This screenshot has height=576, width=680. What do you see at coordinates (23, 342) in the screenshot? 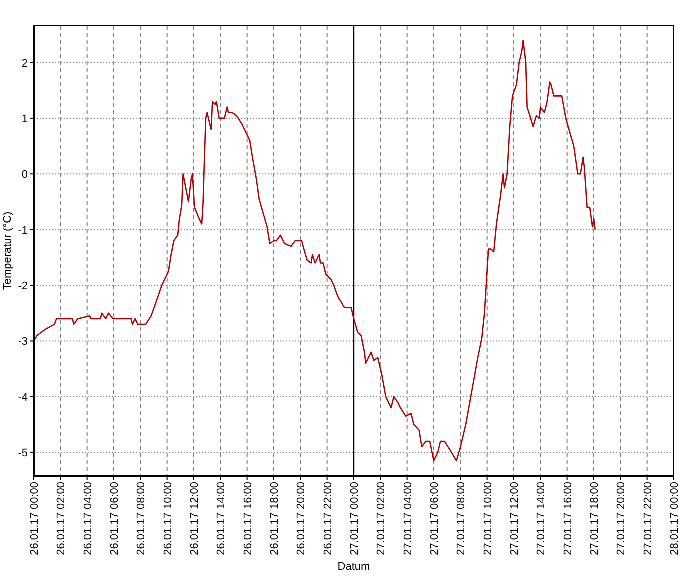
I see `y-tick-label: -3` at bounding box center [23, 342].